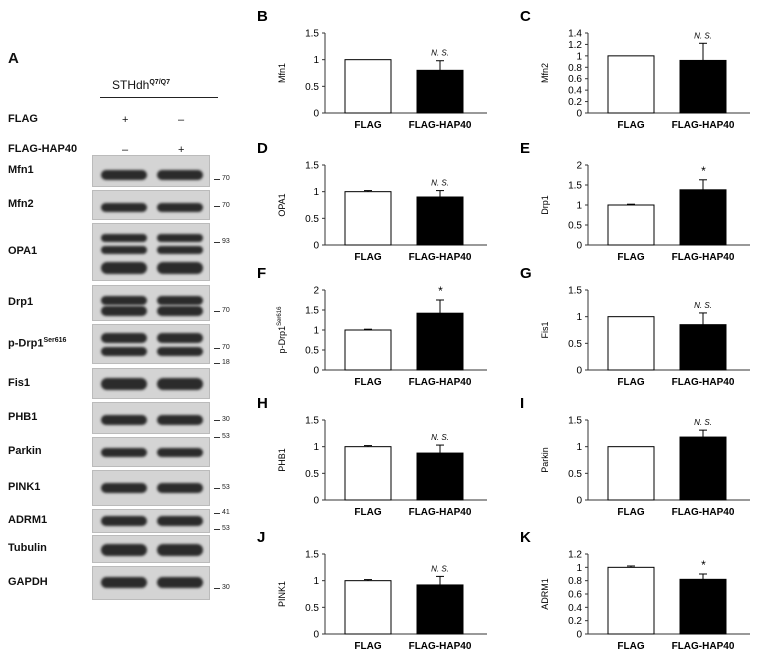 This screenshot has width=776, height=657. Describe the element at coordinates (372, 456) in the screenshot. I see `bar-chart-h: H 0 0.5 1 1.5 PHB1 FLAG N. S. FLAG-HAP40` at that location.